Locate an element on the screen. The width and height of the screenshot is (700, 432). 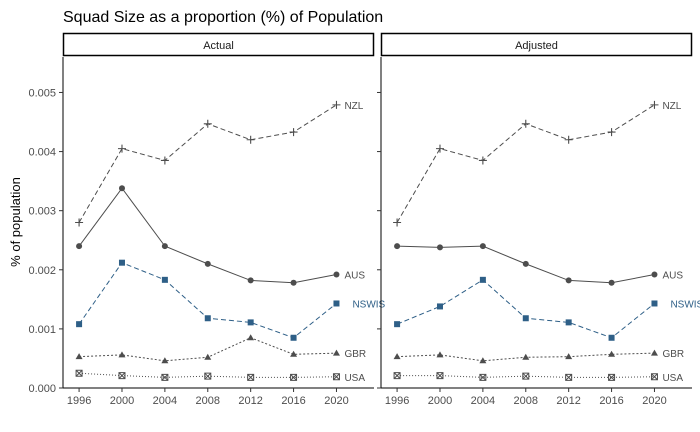
series-label-usa: USA is located at coordinates (354, 378).